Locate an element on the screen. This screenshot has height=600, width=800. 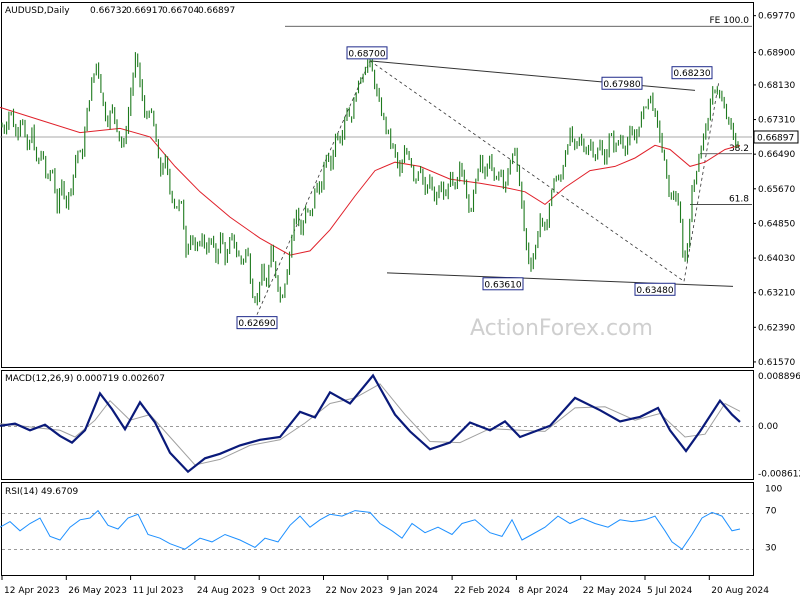
x-tick-5: 22 Nov 2023 is located at coordinates (355, 591).